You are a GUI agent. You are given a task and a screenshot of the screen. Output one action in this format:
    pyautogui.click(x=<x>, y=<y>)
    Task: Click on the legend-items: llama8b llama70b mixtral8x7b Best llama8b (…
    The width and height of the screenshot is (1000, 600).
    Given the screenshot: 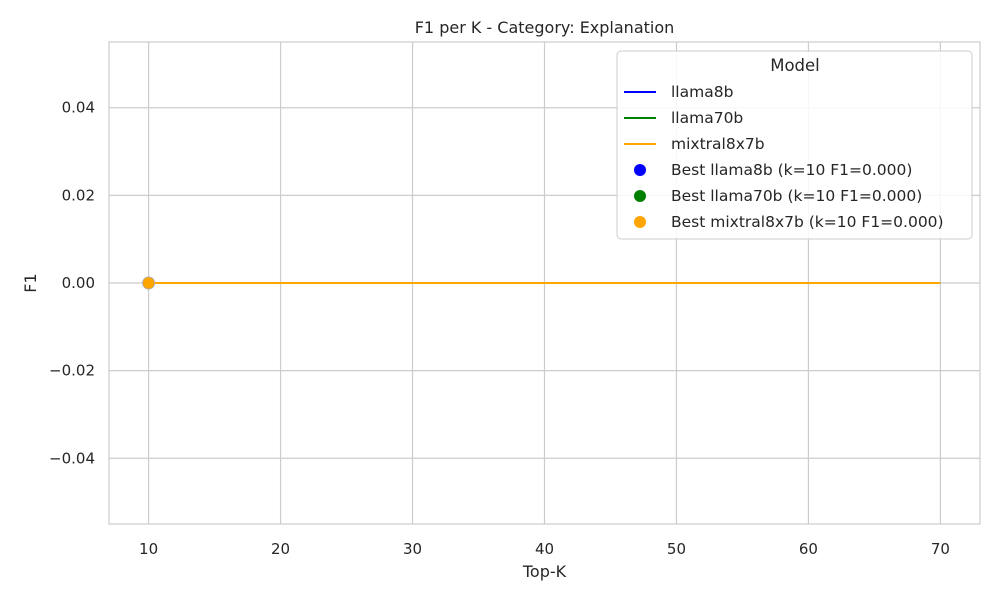 What is the action you would take?
    pyautogui.click(x=784, y=157)
    